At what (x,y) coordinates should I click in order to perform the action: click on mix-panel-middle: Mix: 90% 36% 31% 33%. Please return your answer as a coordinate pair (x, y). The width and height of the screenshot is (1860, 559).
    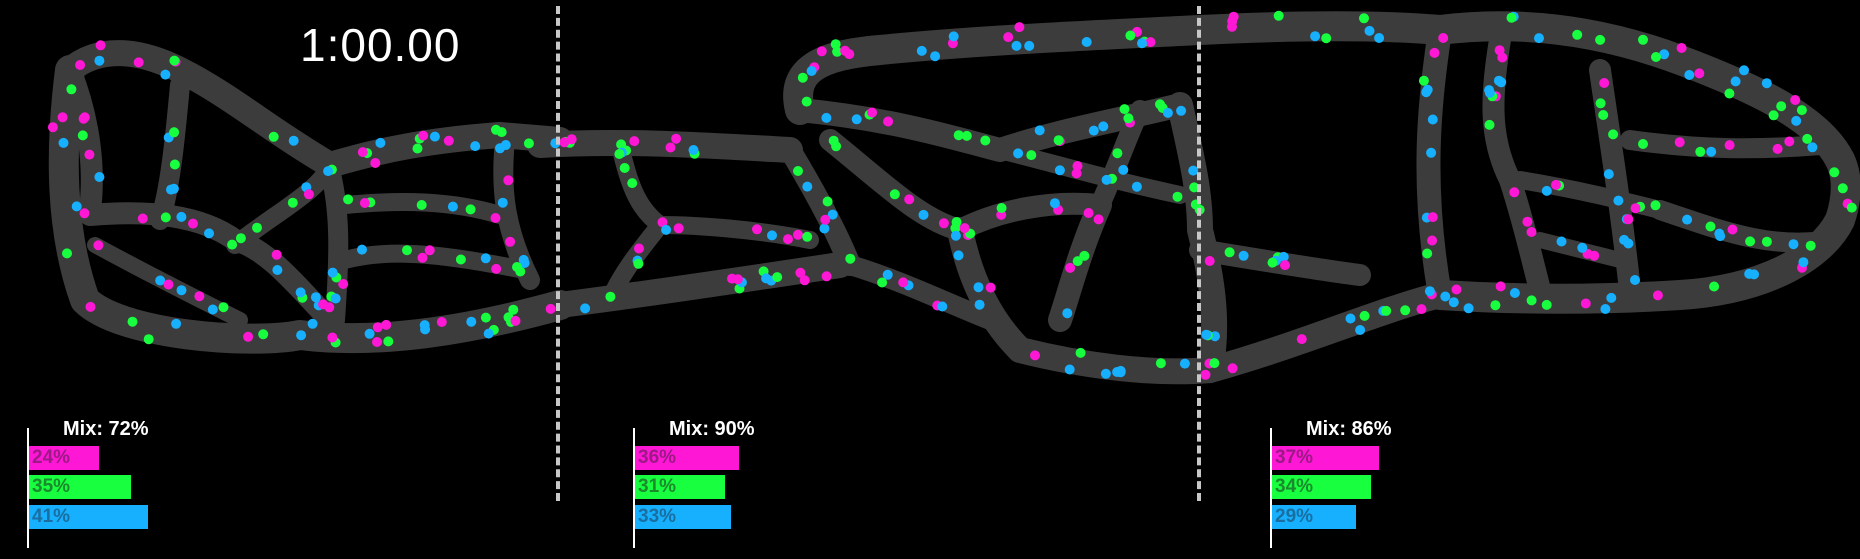
    Looking at the image, I should click on (733, 483).